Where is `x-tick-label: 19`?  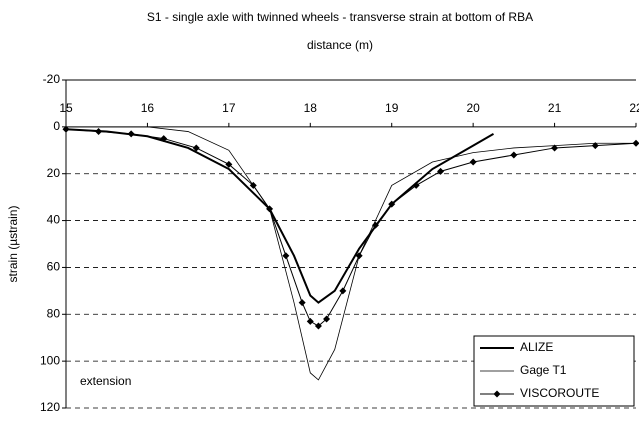
x-tick-label: 19 is located at coordinates (392, 108).